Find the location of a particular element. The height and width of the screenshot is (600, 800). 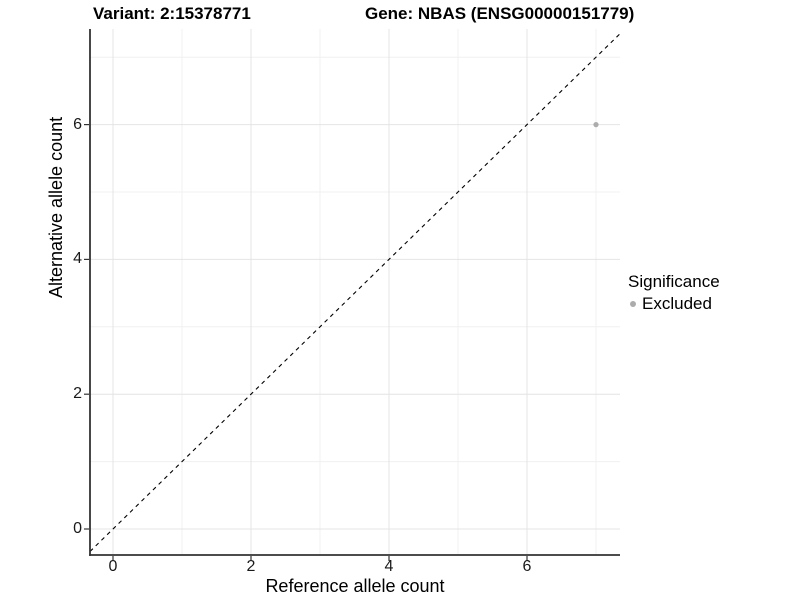

y-tick-label: 2 is located at coordinates (77, 393).